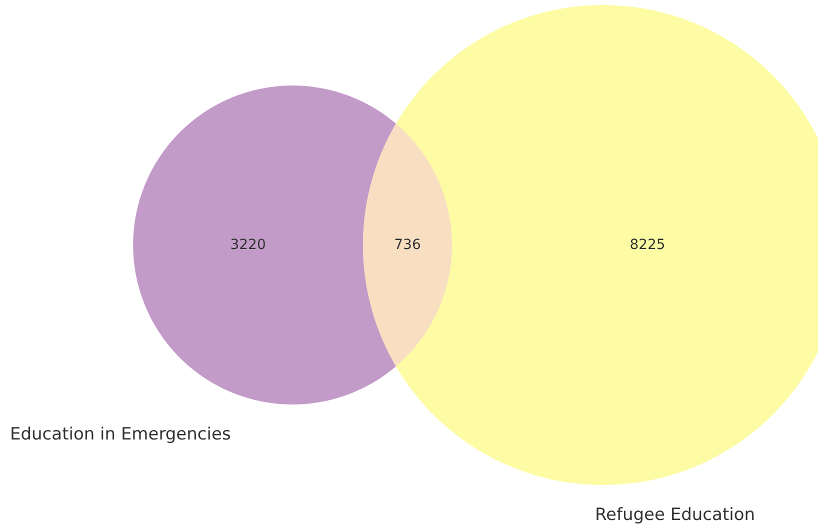 The height and width of the screenshot is (525, 818). I want to click on data-label: 3220, so click(248, 245).